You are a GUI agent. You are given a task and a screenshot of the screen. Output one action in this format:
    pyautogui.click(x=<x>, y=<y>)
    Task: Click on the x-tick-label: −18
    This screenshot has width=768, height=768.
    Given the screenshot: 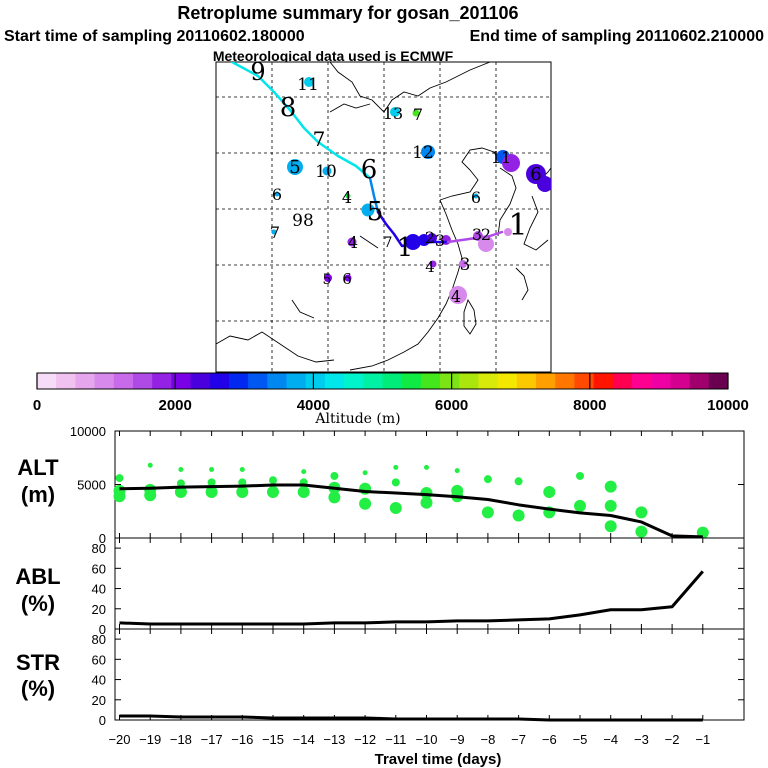 What is the action you would take?
    pyautogui.click(x=181, y=739)
    